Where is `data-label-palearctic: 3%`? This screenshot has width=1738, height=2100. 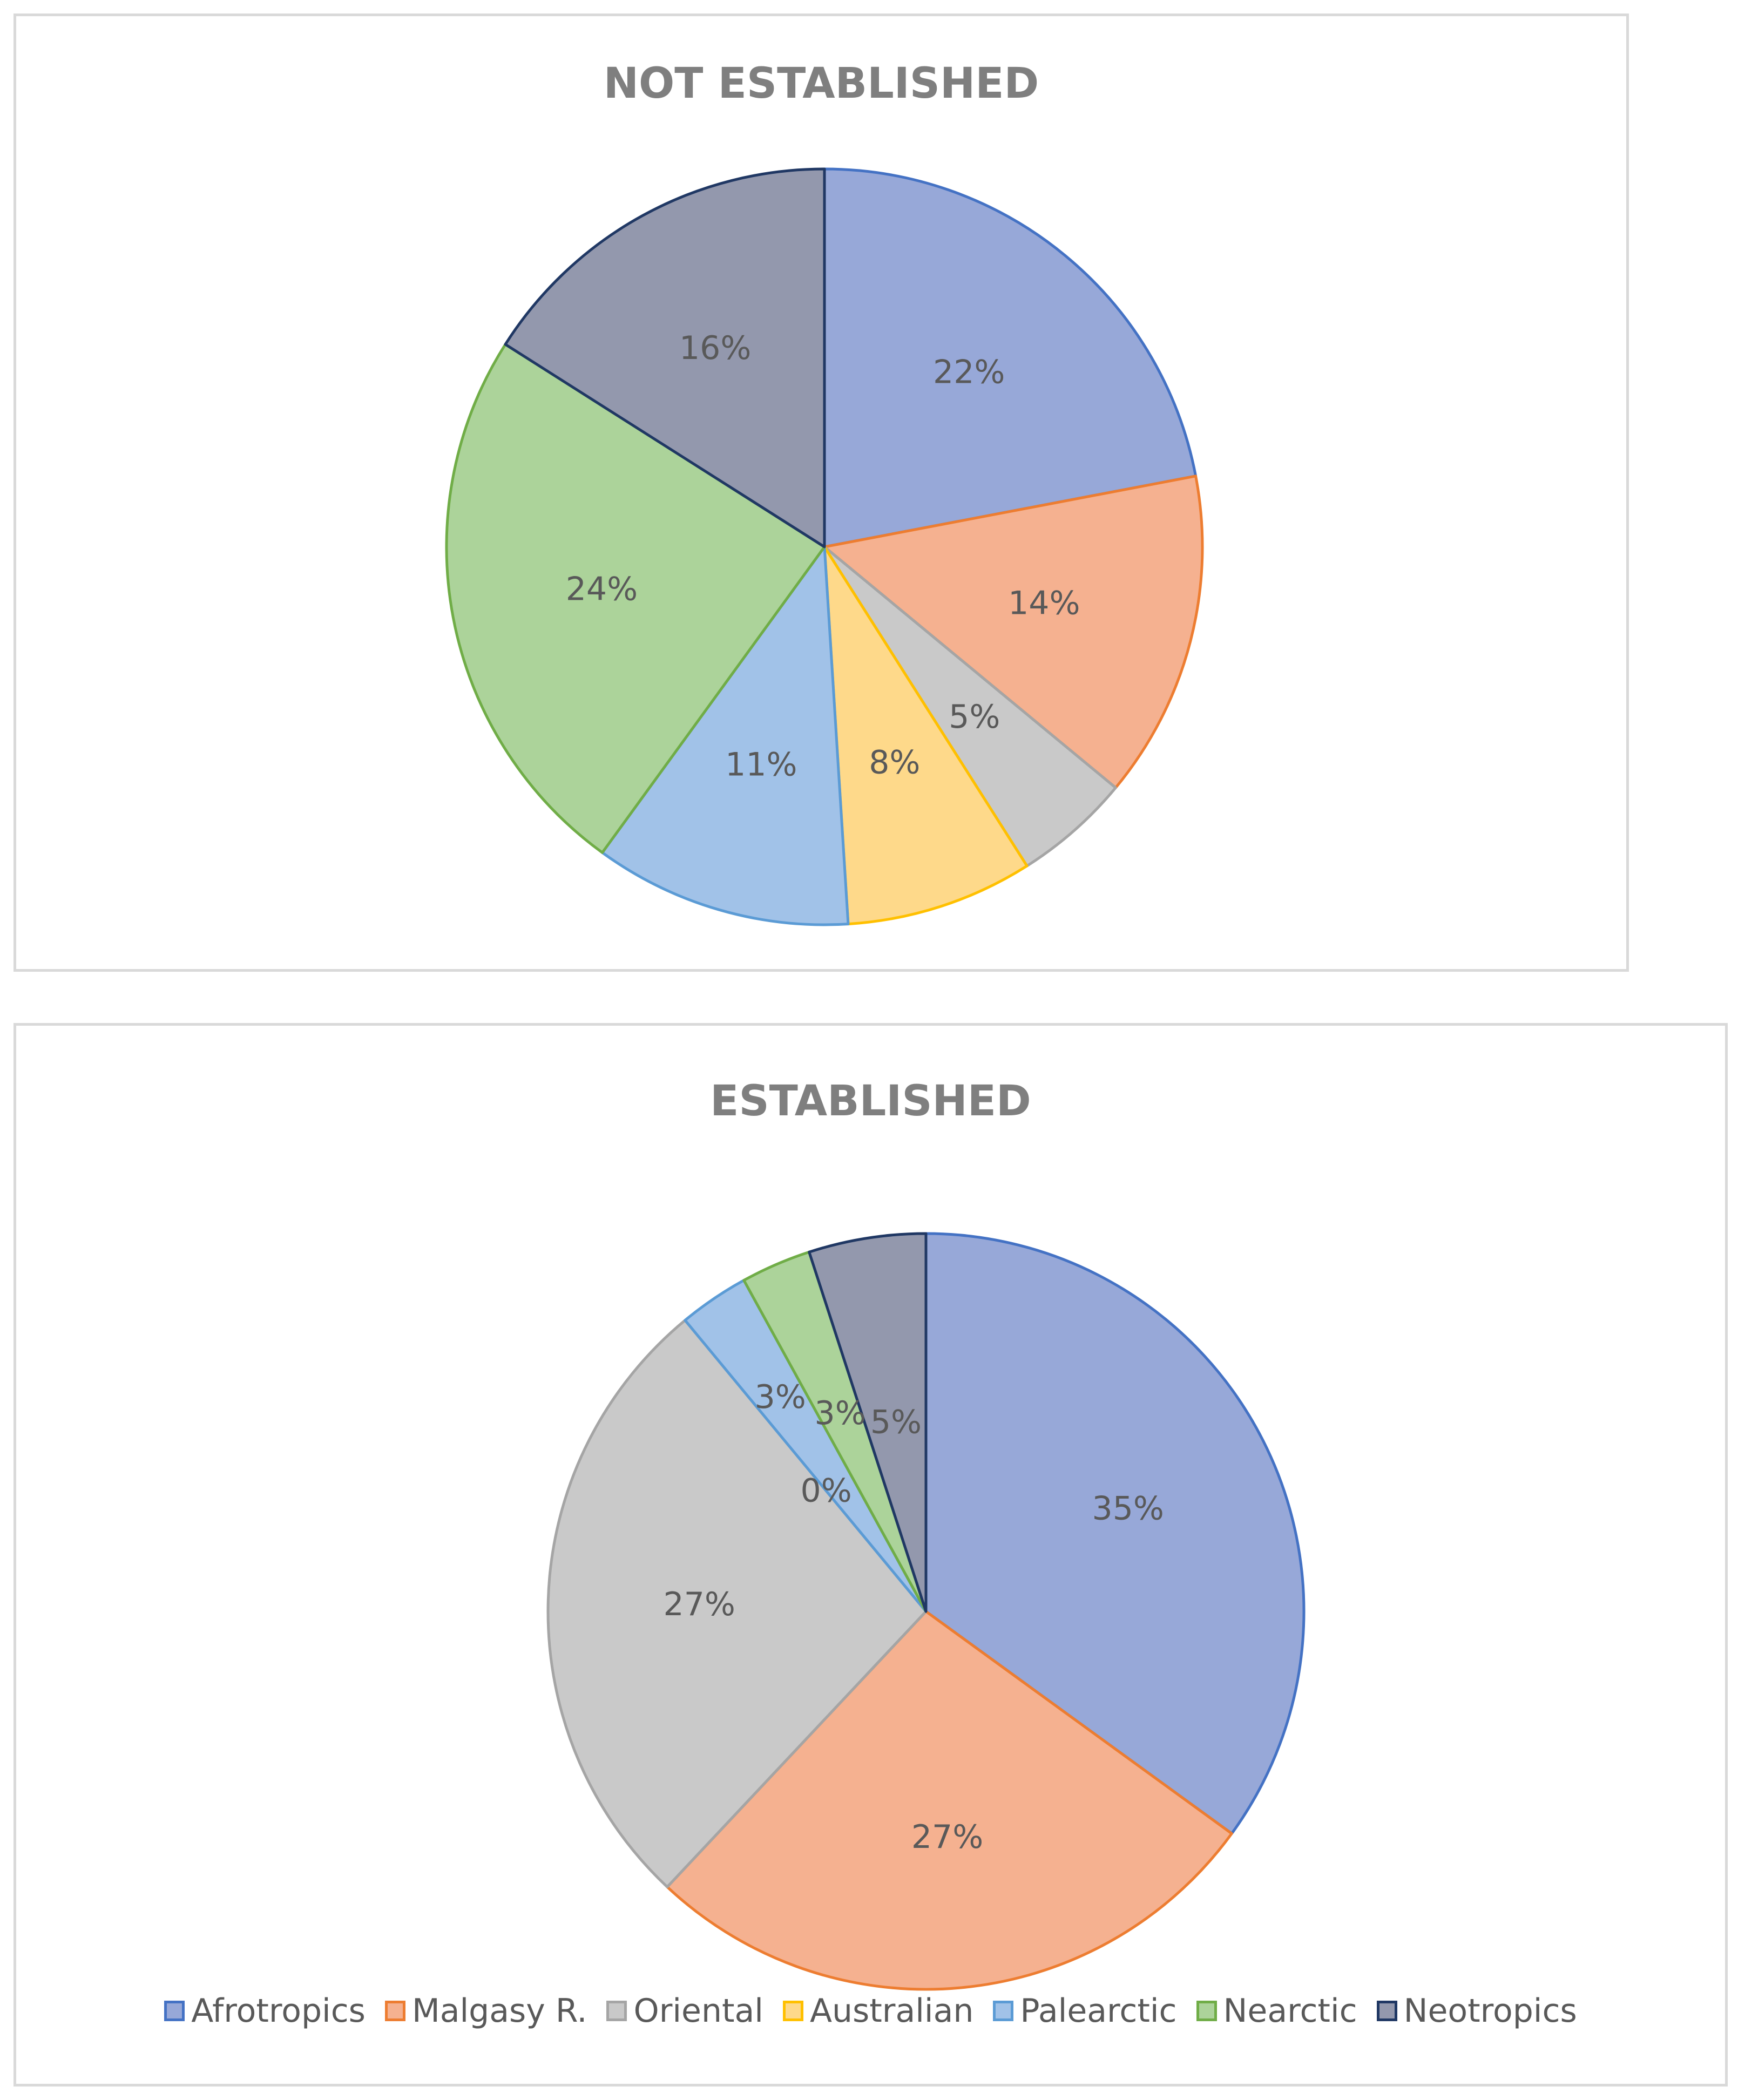
data-label-palearctic: 3% is located at coordinates (780, 1397).